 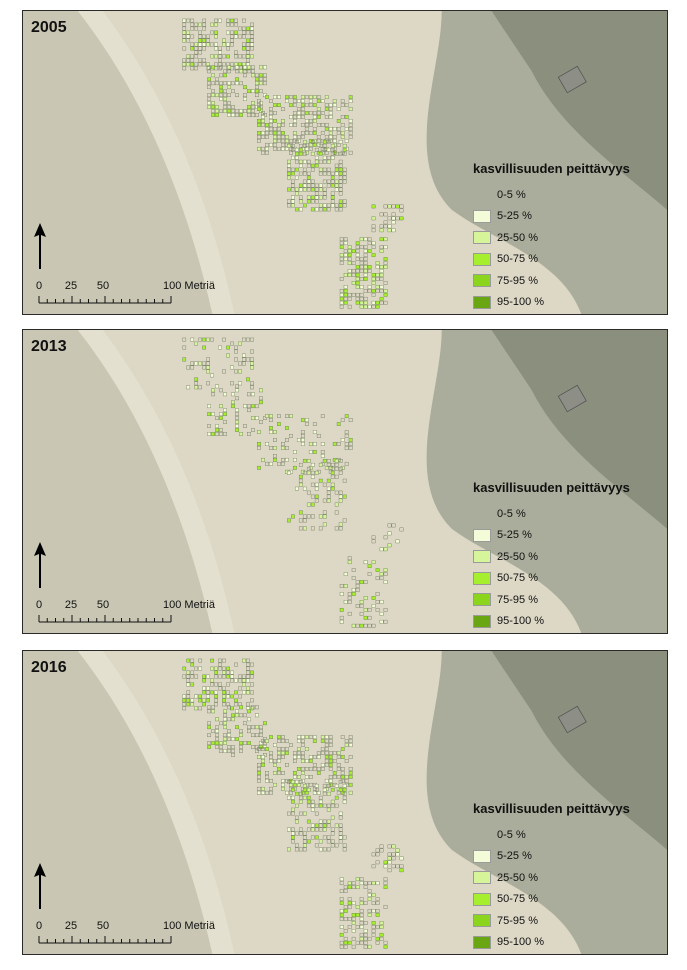 I want to click on legend-label: 5-25 %, so click(x=514, y=856).